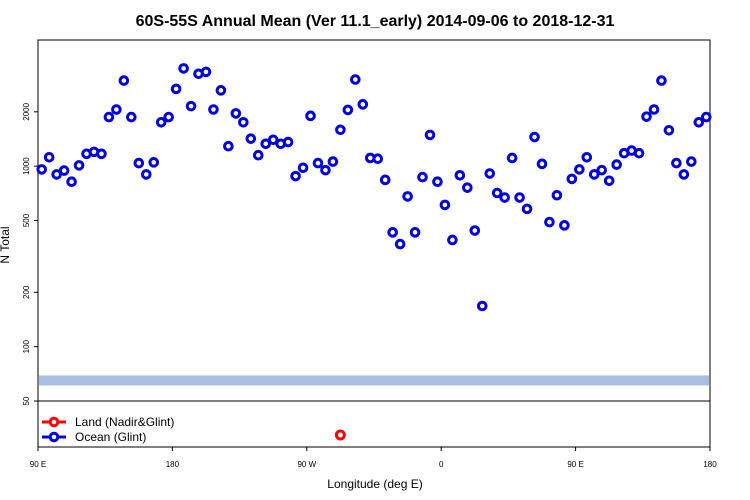  I want to click on coverage-band, so click(374, 380).